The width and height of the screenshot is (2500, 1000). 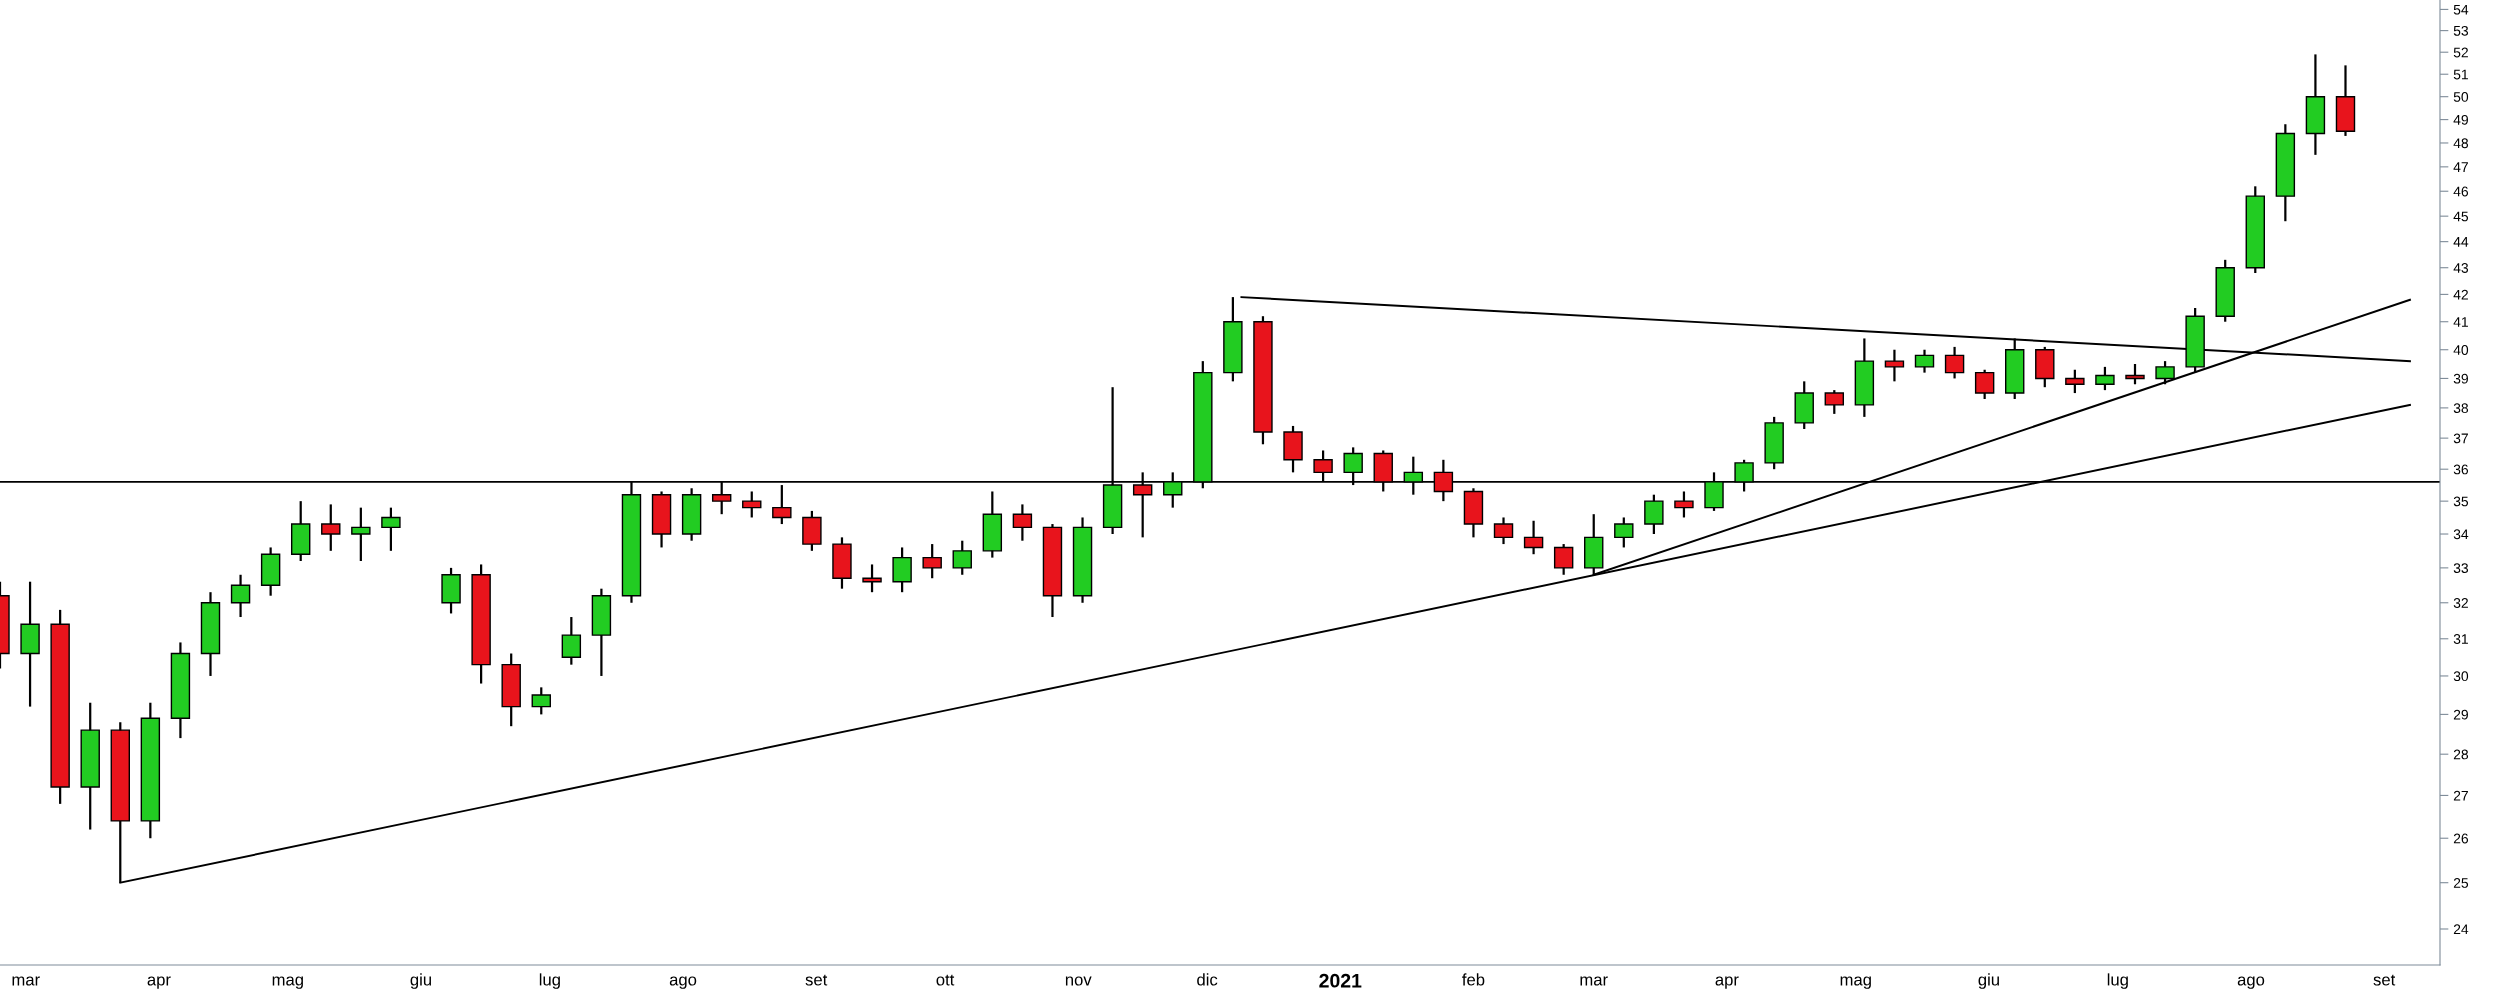 I want to click on y-tick-label: 43, so click(x=2461, y=268).